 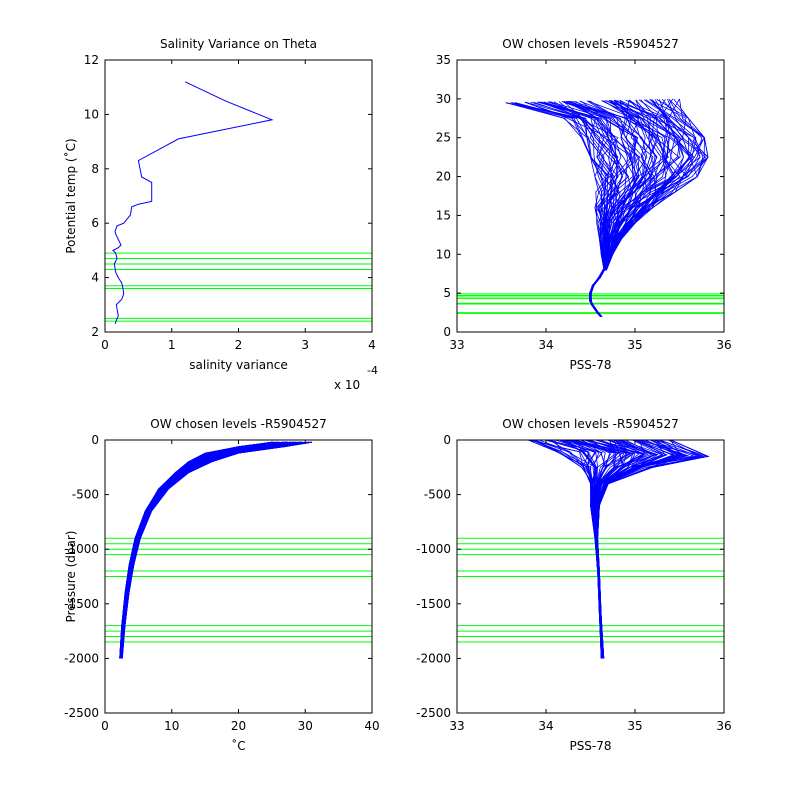 I want to click on x-exponent-base: x 10, so click(x=347, y=385).